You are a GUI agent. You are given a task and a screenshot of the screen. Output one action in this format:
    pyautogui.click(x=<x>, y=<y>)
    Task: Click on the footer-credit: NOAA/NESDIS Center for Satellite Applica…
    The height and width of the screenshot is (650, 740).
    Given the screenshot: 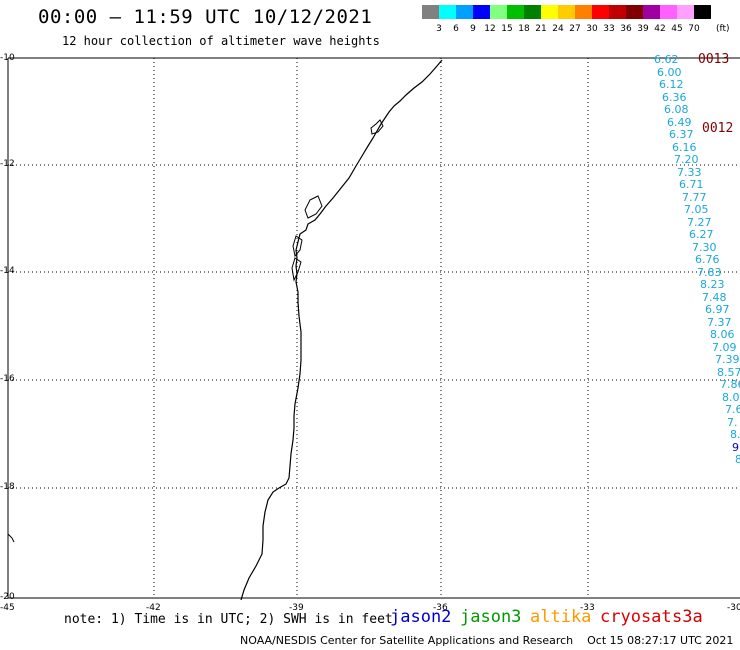 What is the action you would take?
    pyautogui.click(x=487, y=640)
    